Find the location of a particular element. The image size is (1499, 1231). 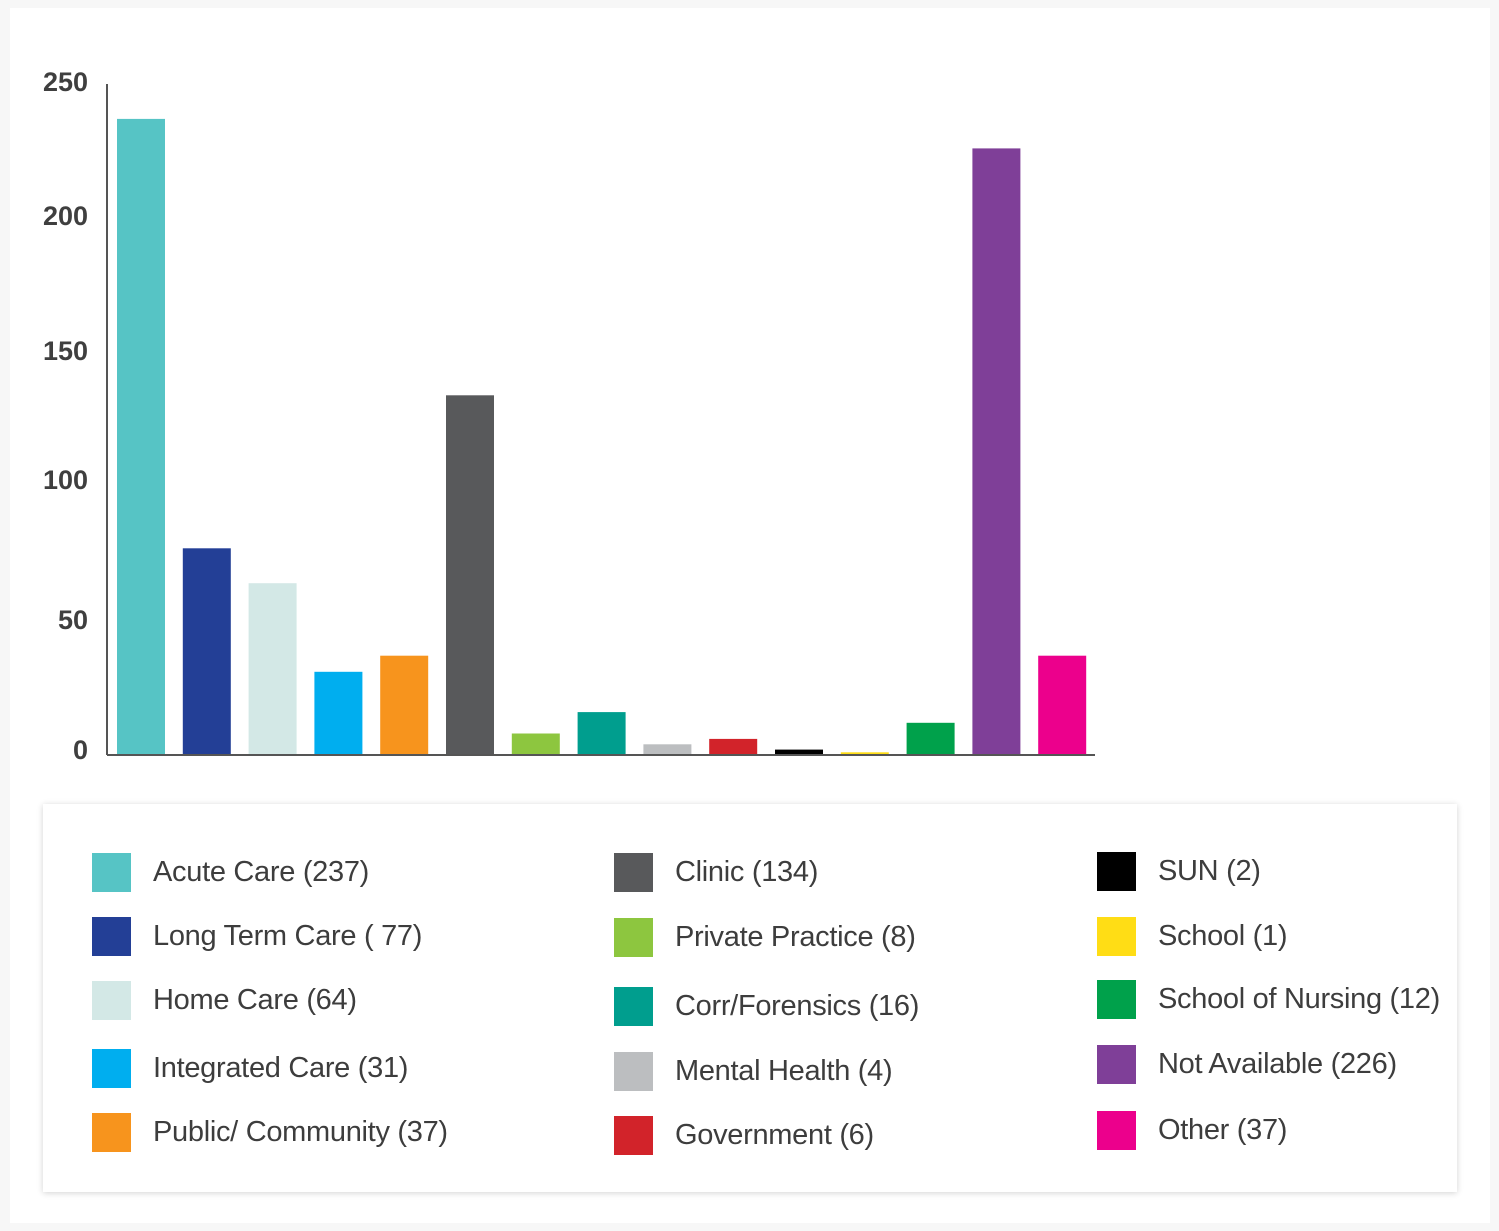

legend-item: Clinic (134) is located at coordinates (716, 872).